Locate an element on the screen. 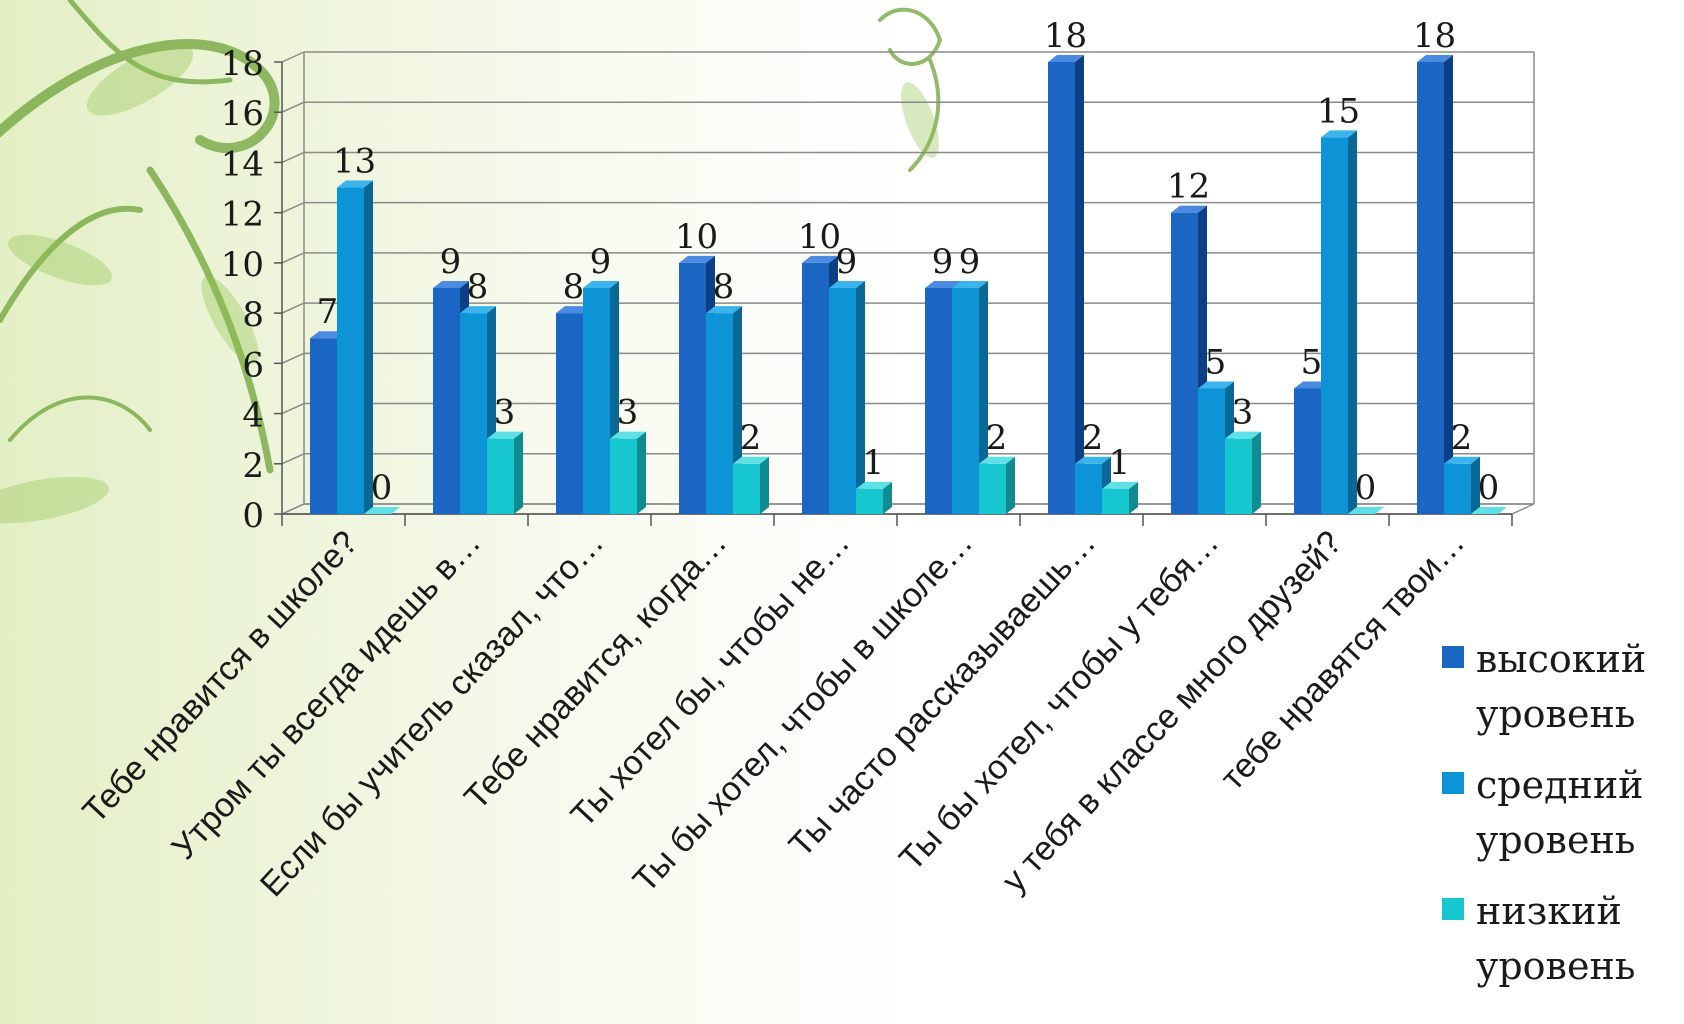  y-tick-label: 8 is located at coordinates (253, 315).